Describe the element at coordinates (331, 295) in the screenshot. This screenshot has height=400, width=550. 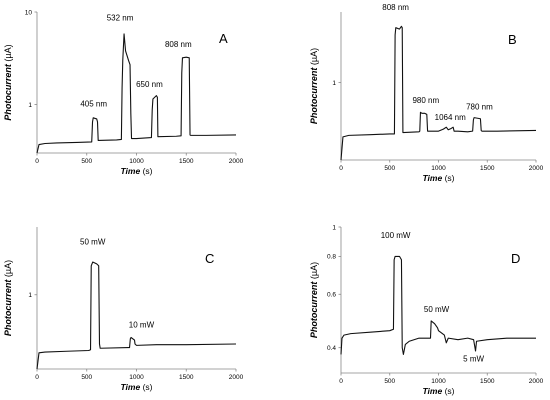
I see `y-tick-label: 0.6` at that location.